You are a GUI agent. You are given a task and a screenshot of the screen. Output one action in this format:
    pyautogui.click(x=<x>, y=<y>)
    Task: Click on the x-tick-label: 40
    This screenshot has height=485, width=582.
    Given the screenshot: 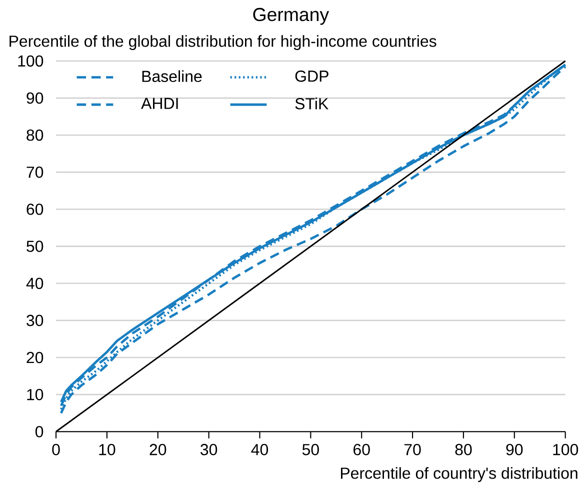 What is the action you would take?
    pyautogui.click(x=259, y=450)
    